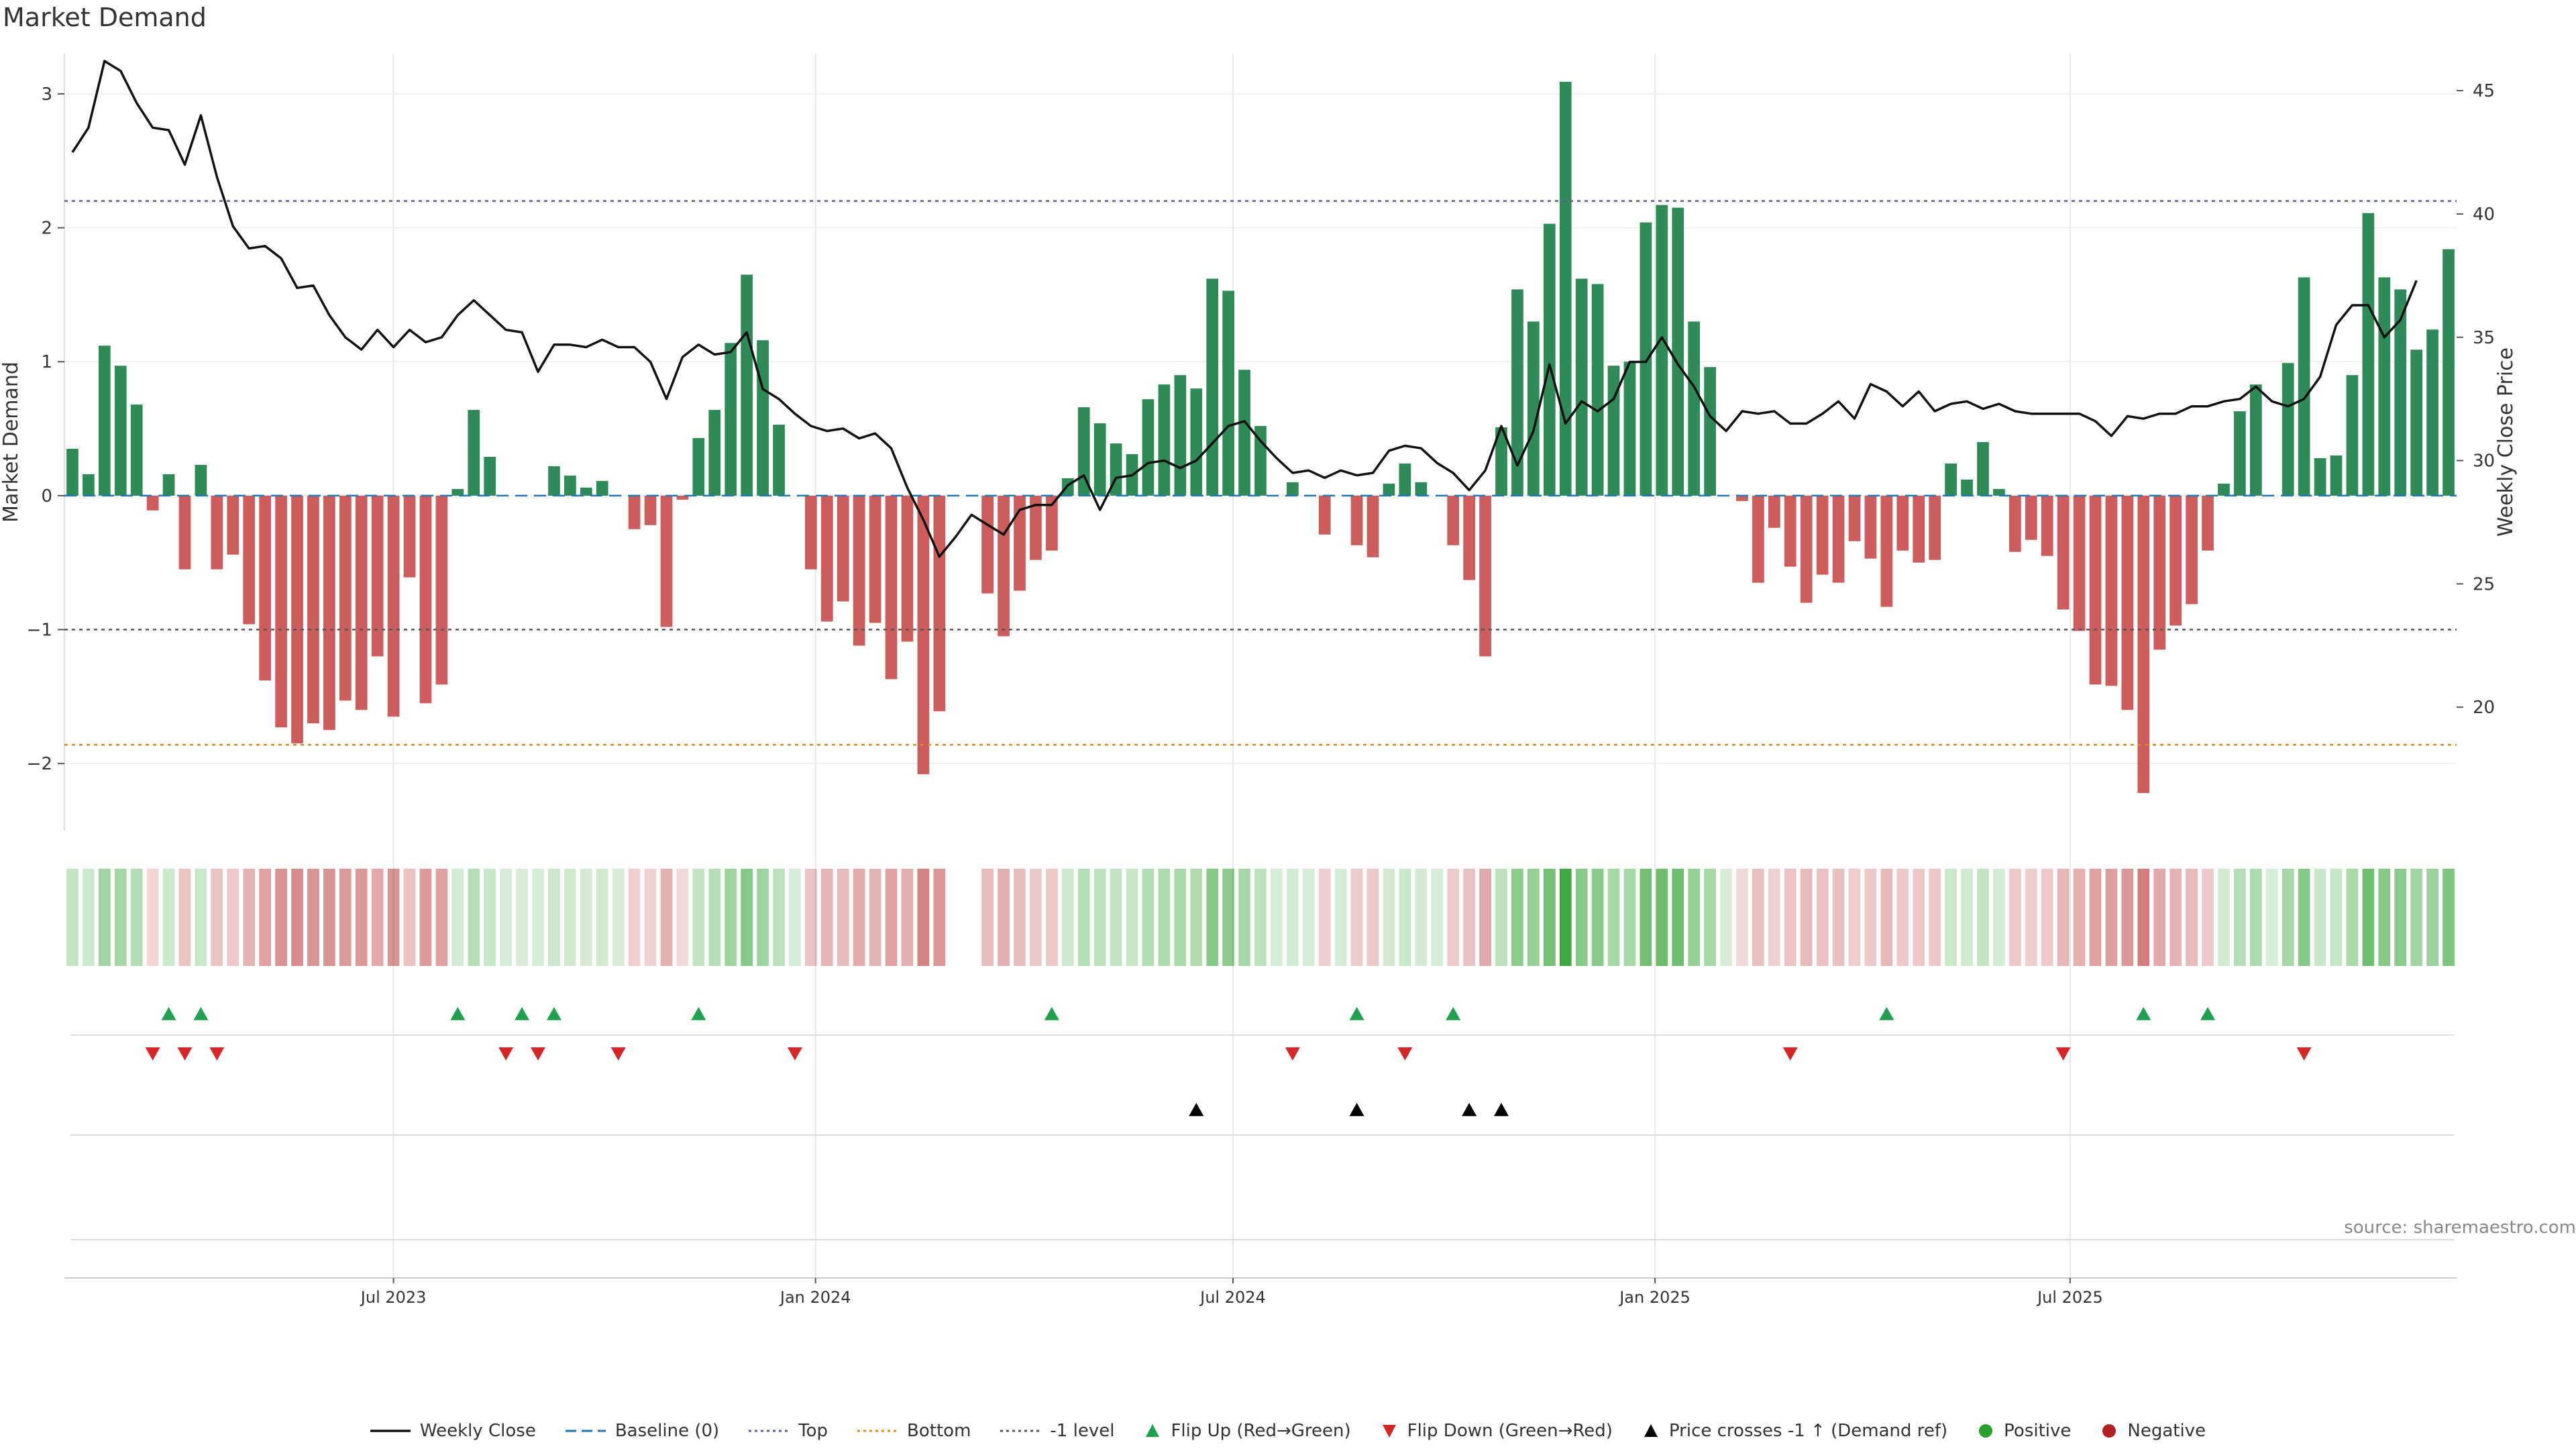 Image resolution: width=2576 pixels, height=1449 pixels. What do you see at coordinates (2484, 91) in the screenshot?
I see `y2-tick-label: 45` at bounding box center [2484, 91].